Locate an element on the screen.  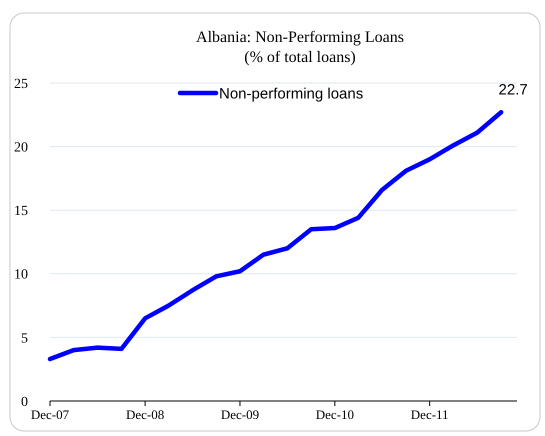
y-tick-label: 0 is located at coordinates (24, 402).